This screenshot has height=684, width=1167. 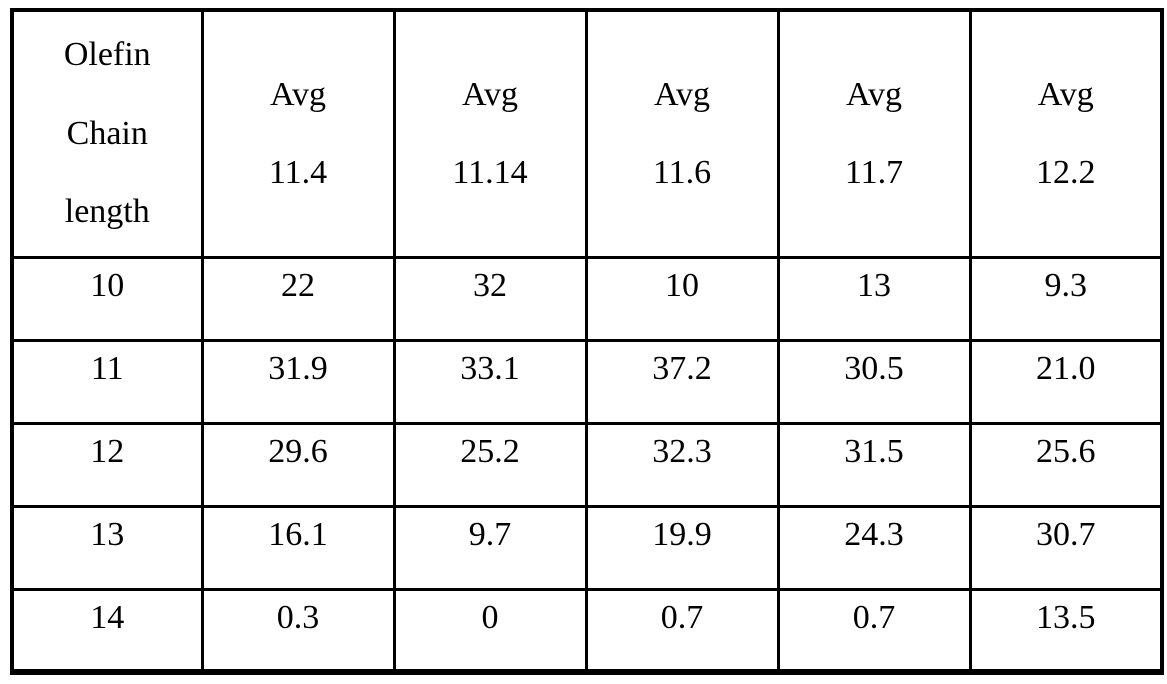 What do you see at coordinates (298, 133) in the screenshot?
I see `header-cell-avg-11-4: Avg 11.4` at bounding box center [298, 133].